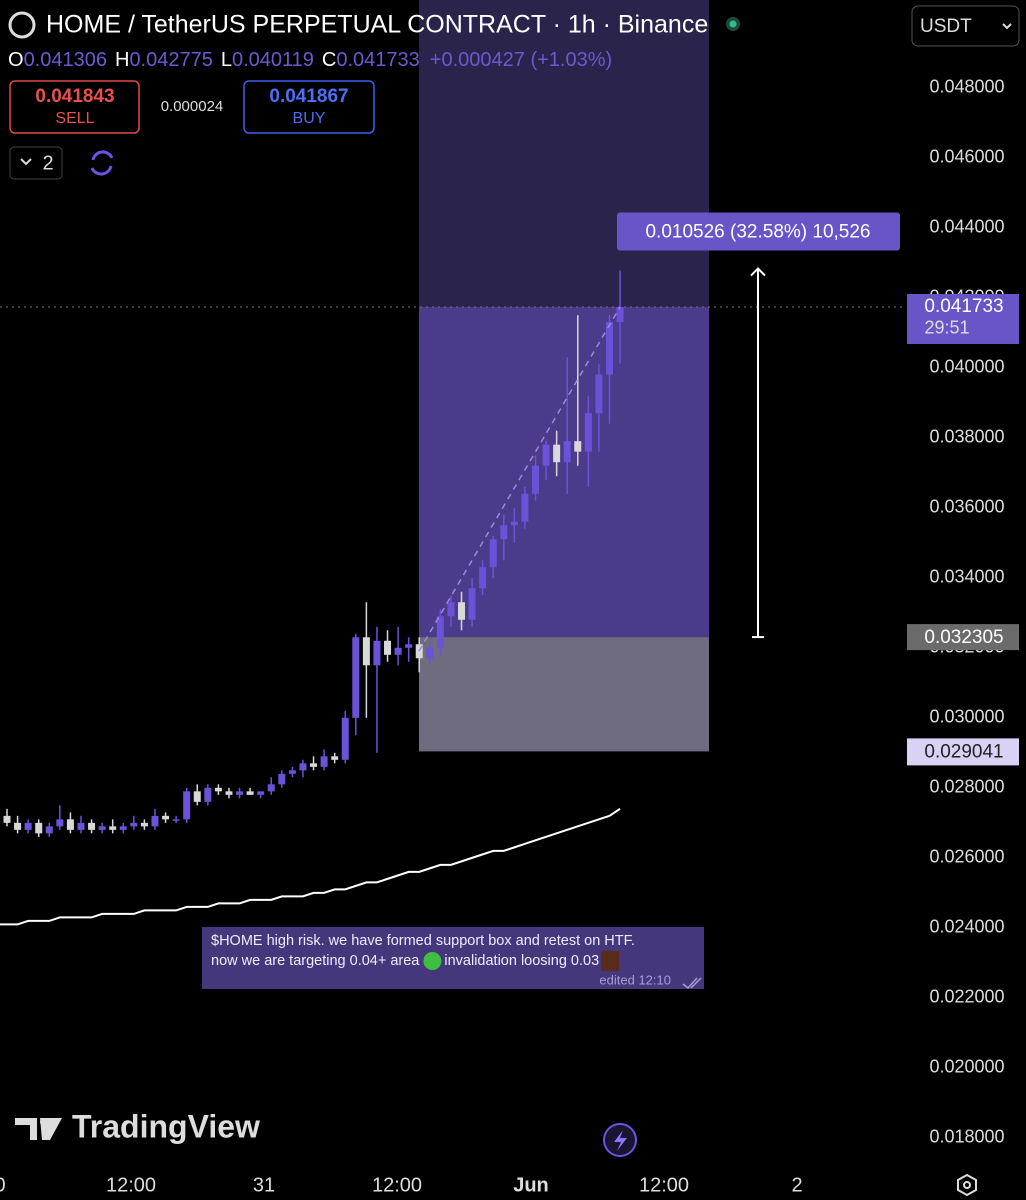 The height and width of the screenshot is (1200, 1026). I want to click on y-tick-label: 0.026000, so click(966, 857).